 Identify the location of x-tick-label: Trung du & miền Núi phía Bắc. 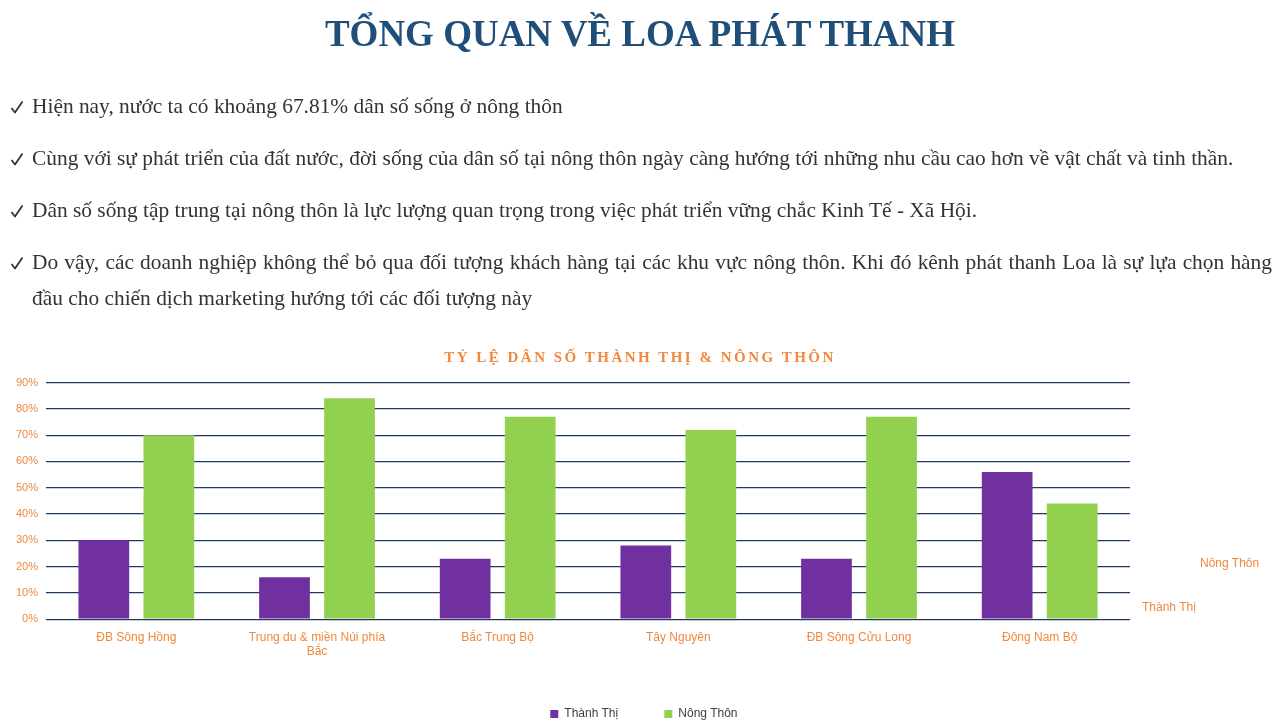
(317, 644).